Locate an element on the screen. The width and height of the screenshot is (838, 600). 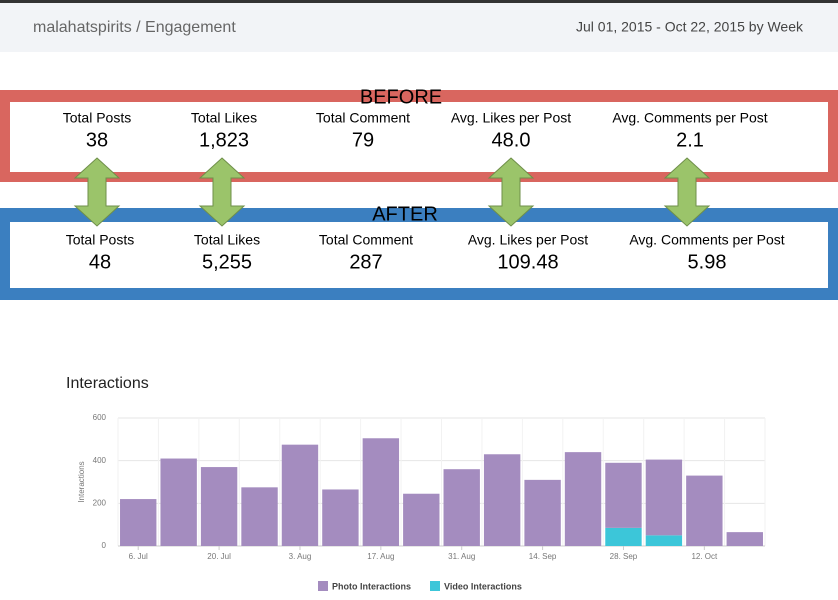
y-axis-label: Interactions is located at coordinates (81, 481).